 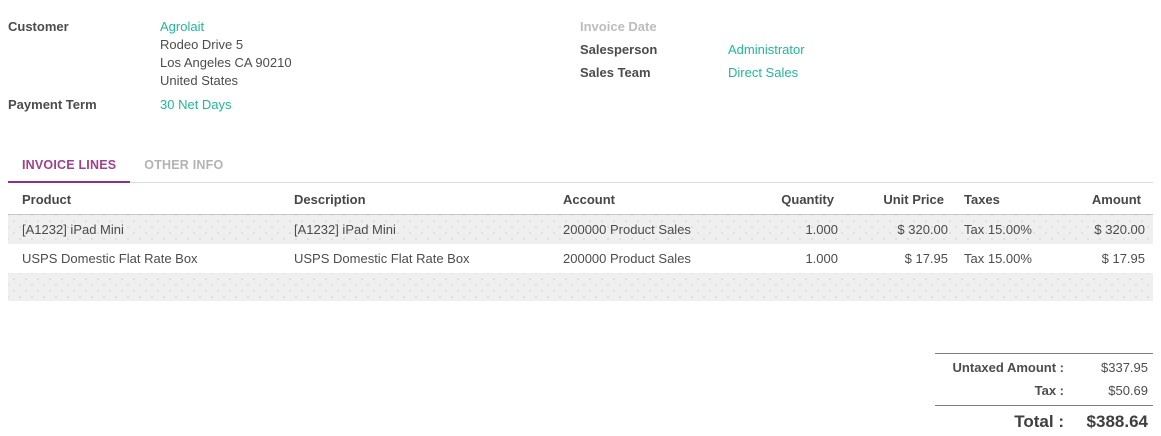 What do you see at coordinates (870, 27) in the screenshot?
I see `field-invoice-date: Invoice Date` at bounding box center [870, 27].